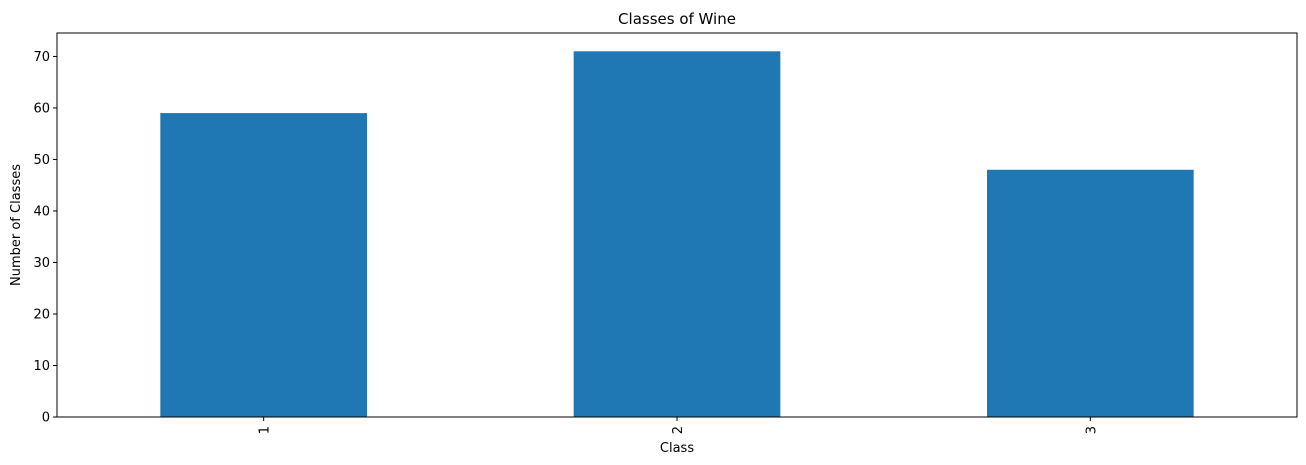 The width and height of the screenshot is (1306, 465). I want to click on y-tick-label: 70, so click(41, 57).